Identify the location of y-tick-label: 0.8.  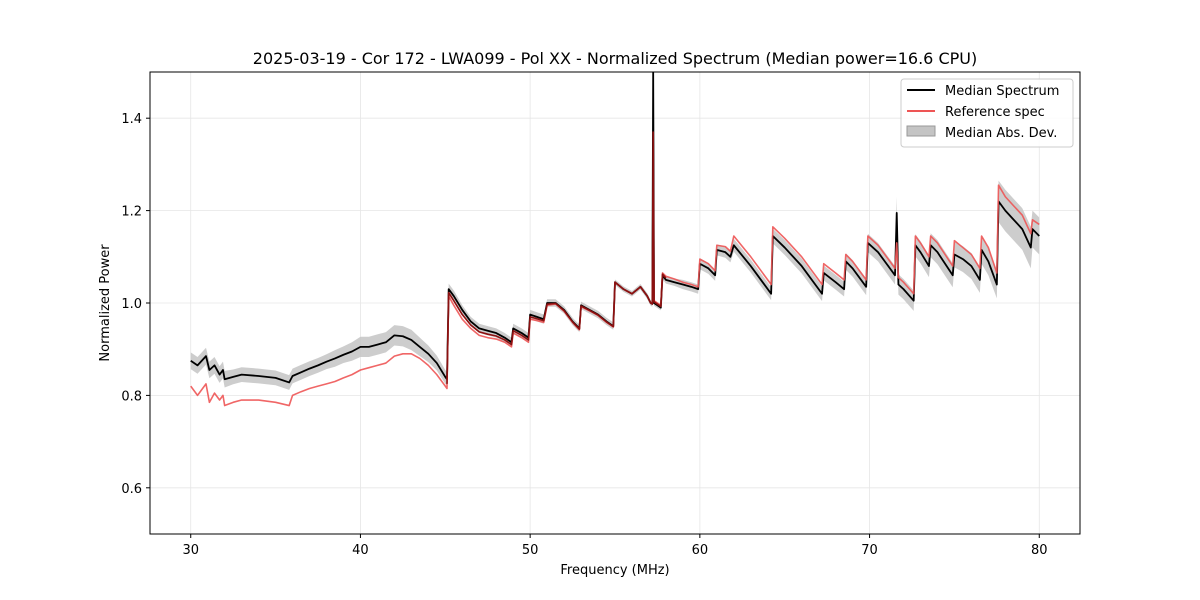
(131, 396).